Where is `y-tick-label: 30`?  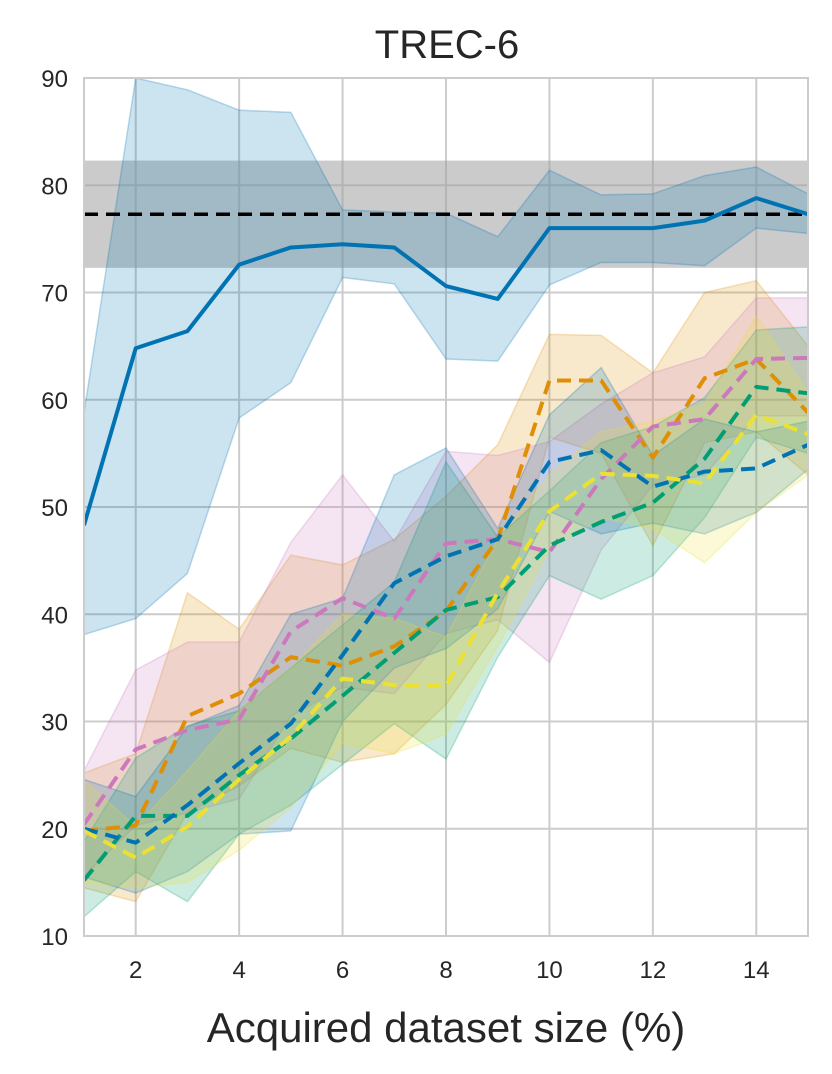
y-tick-label: 30 is located at coordinates (54, 723).